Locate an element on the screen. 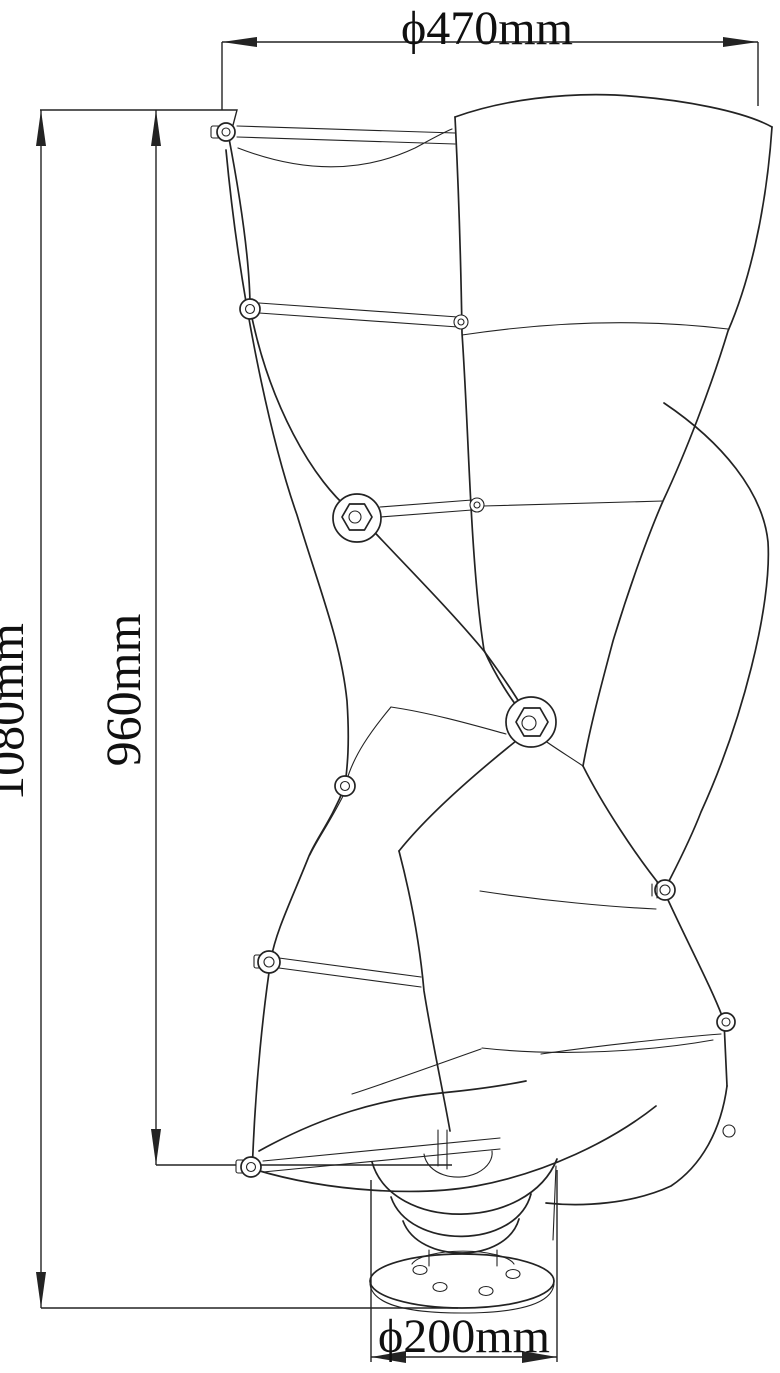 This screenshot has height=1373, width=780. dimension-base-diameter: ϕ200mm is located at coordinates (464, 1266).